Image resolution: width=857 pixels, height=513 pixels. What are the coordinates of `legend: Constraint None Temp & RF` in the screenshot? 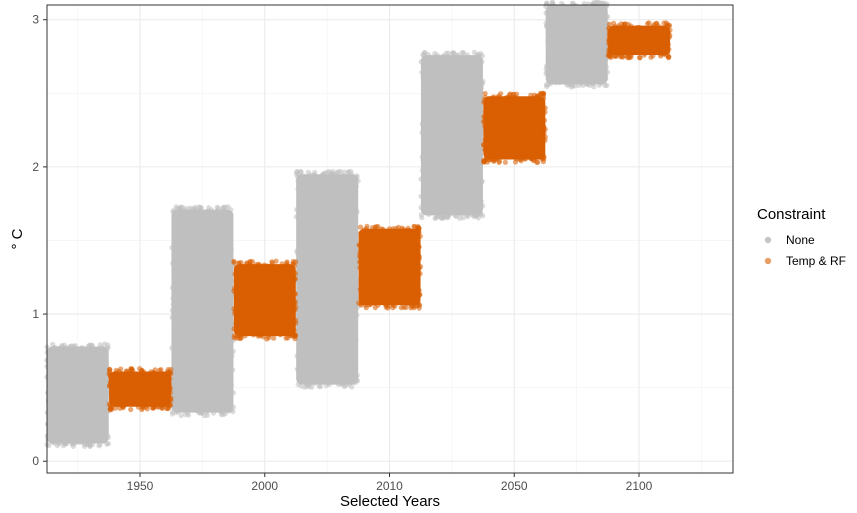 It's located at (801, 237).